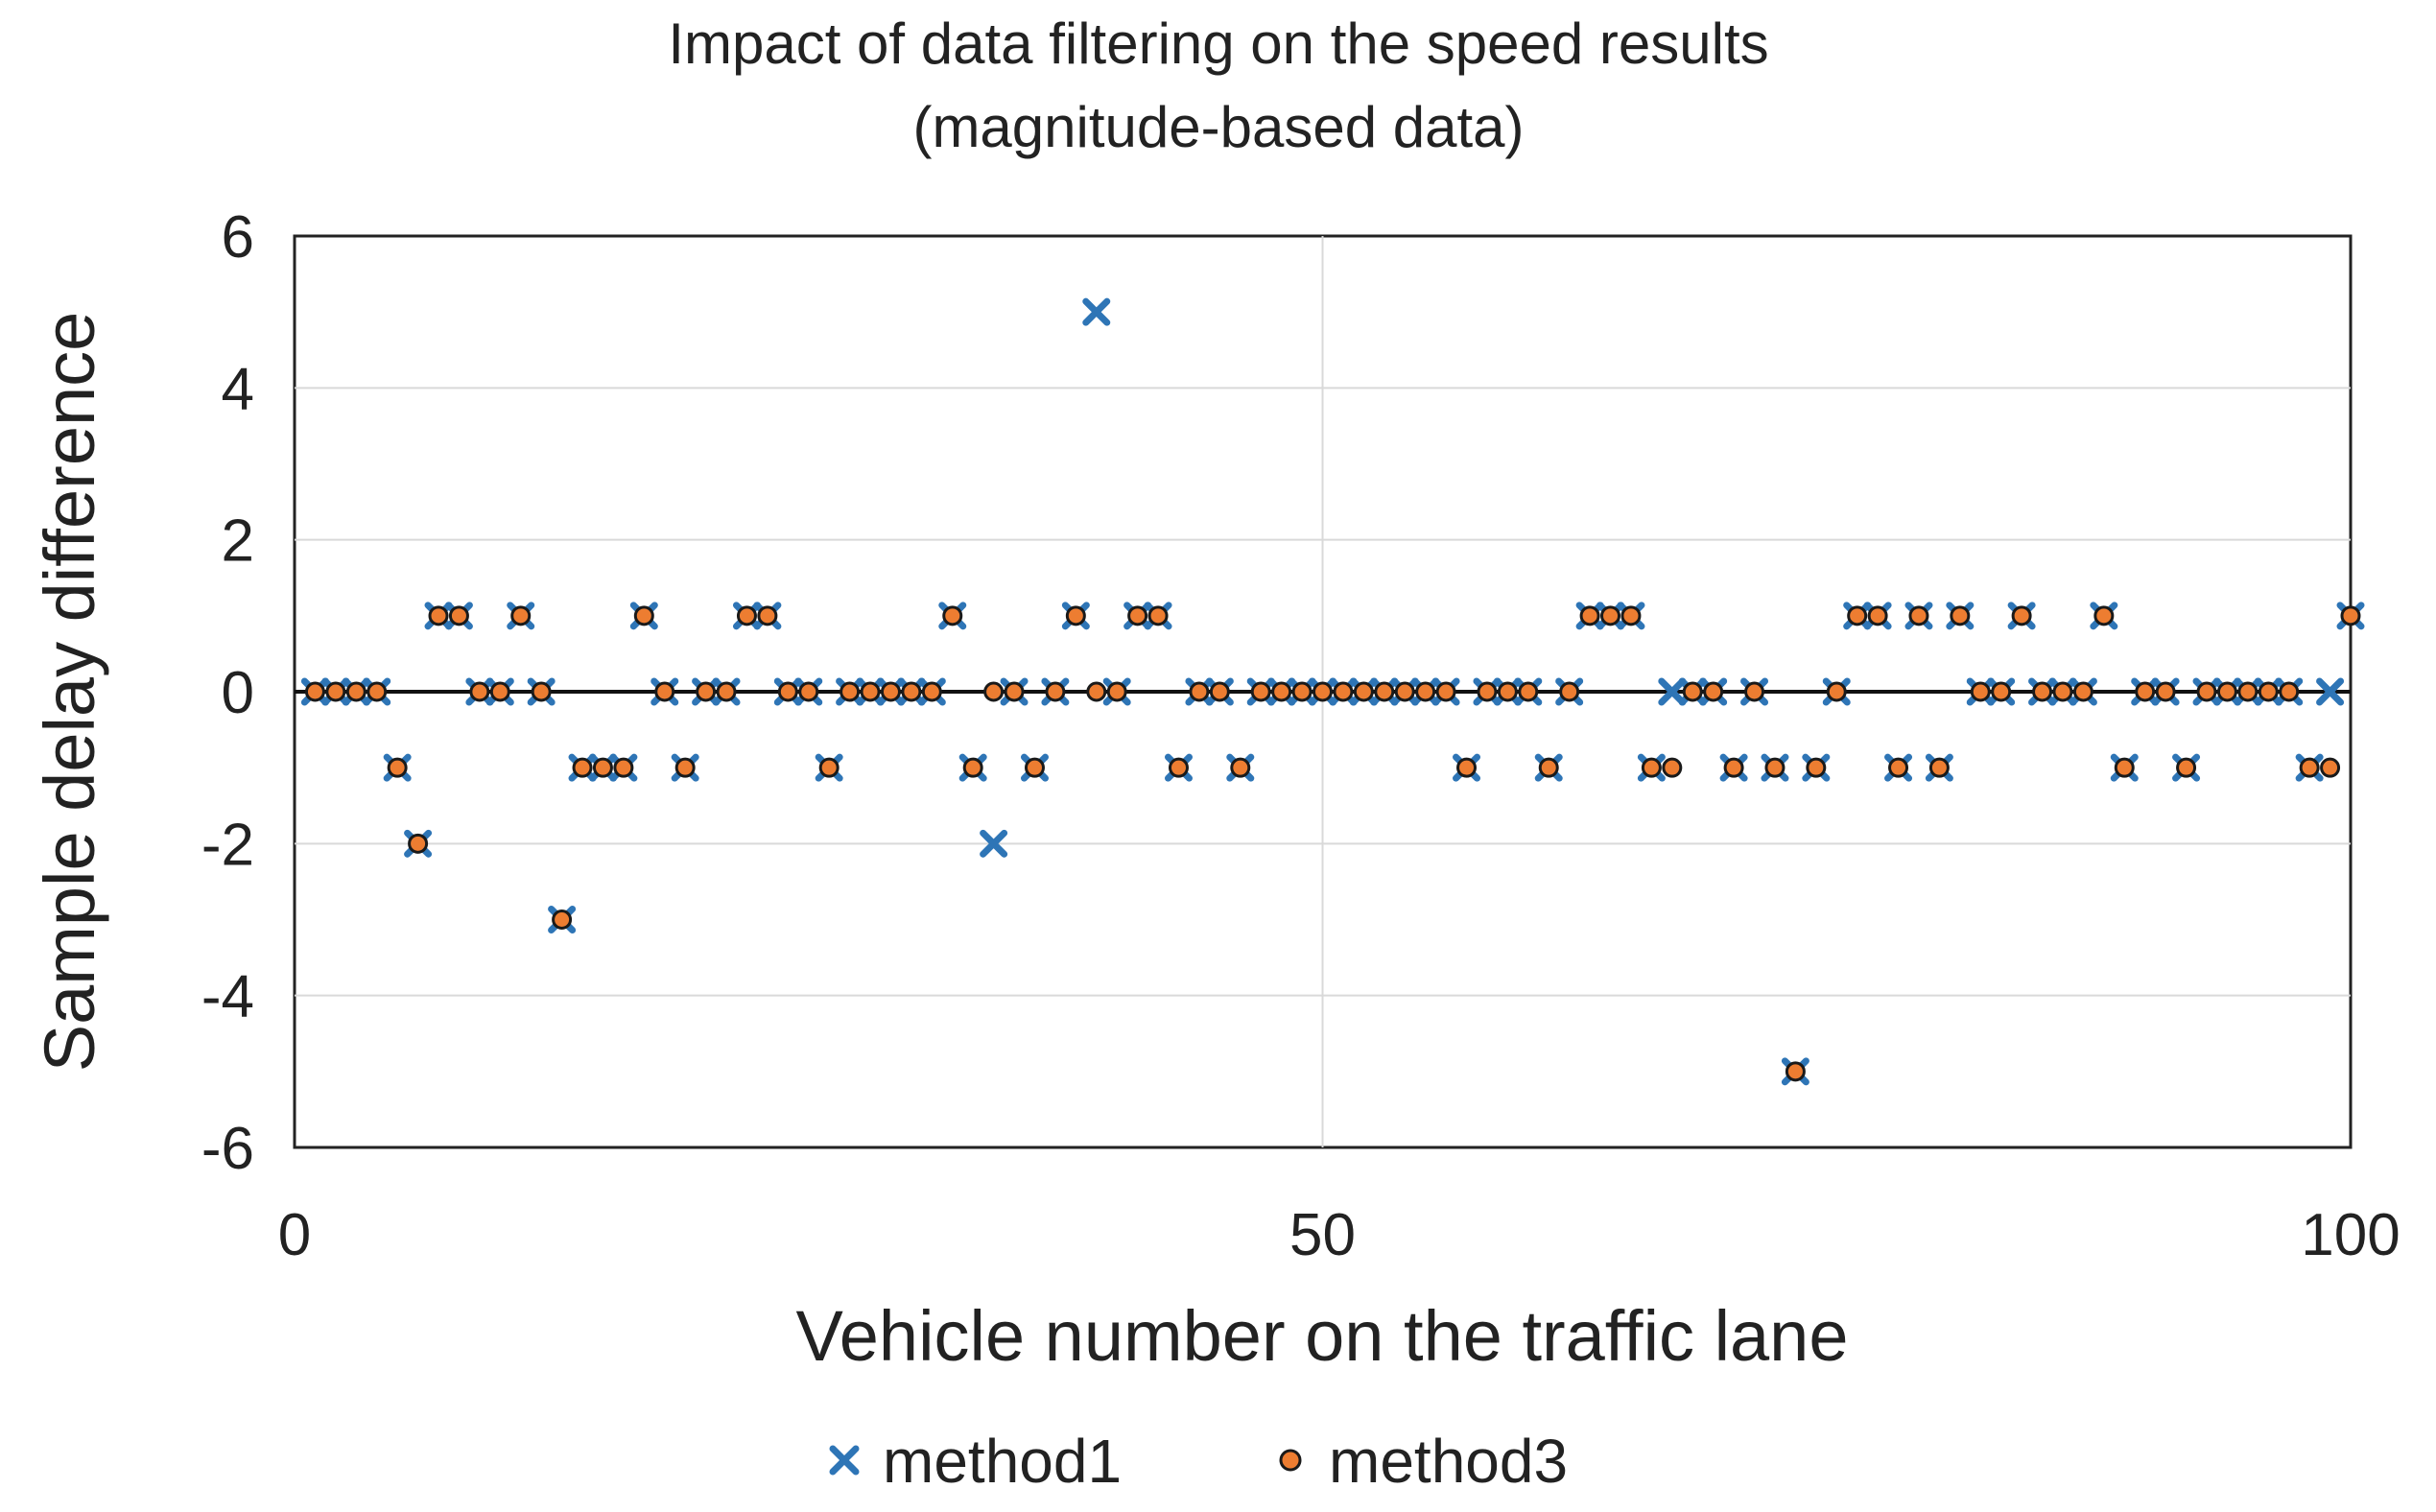  Describe the element at coordinates (1218, 127) in the screenshot. I see `chart-subtitle: (magnitude-based data)` at that location.